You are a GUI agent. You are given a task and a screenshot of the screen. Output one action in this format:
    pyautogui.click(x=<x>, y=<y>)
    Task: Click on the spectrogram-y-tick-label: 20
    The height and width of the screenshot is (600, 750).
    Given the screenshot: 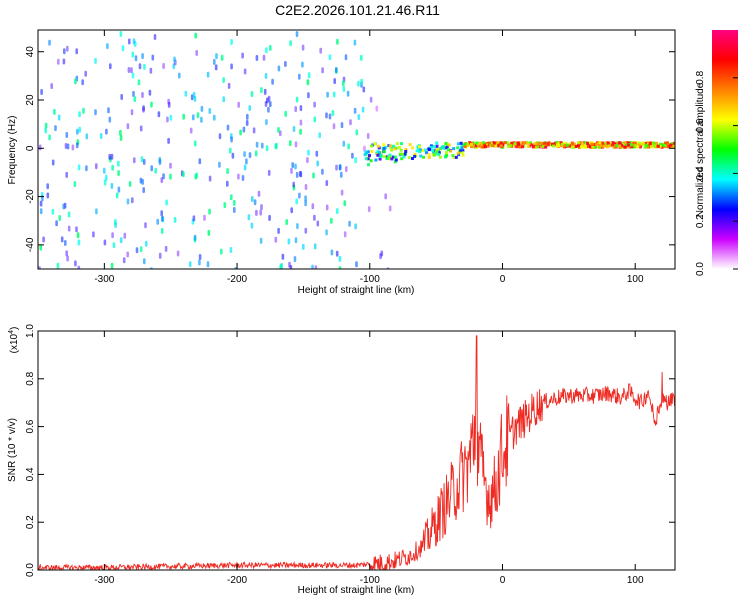 What is the action you would take?
    pyautogui.click(x=30, y=100)
    